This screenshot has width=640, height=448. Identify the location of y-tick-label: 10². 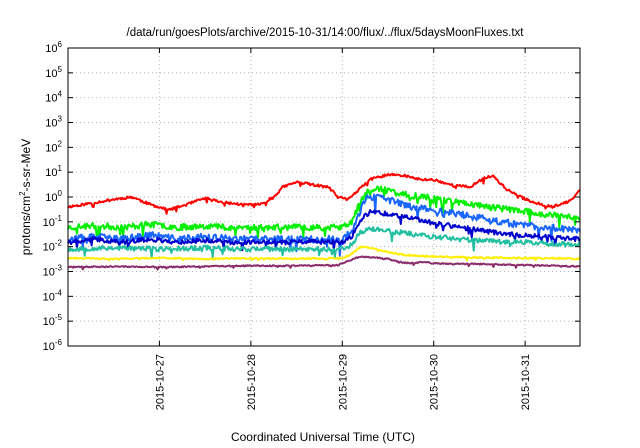
(53, 146).